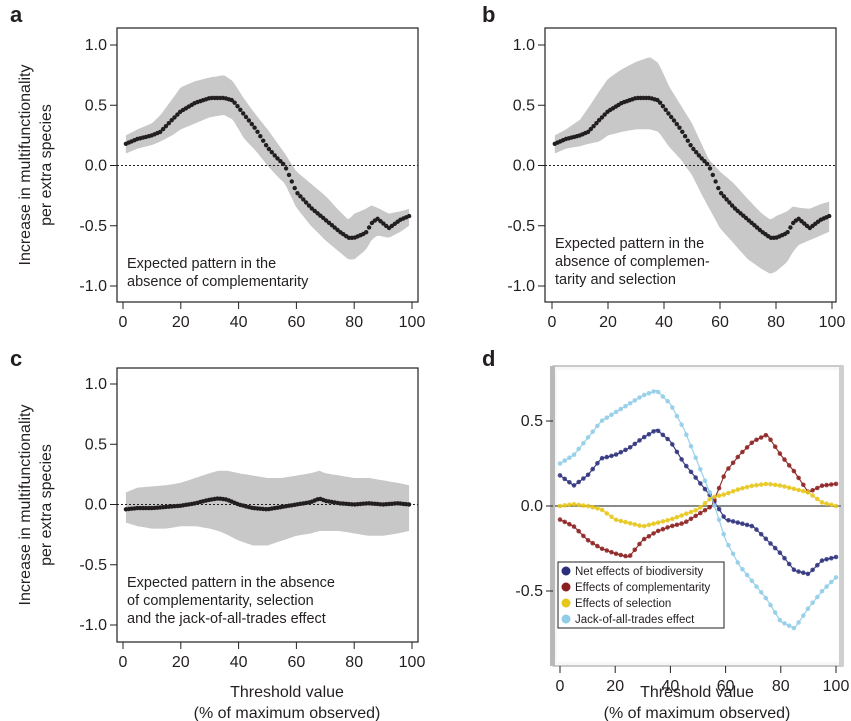  What do you see at coordinates (16, 14) in the screenshot?
I see `panel-letter: a` at bounding box center [16, 14].